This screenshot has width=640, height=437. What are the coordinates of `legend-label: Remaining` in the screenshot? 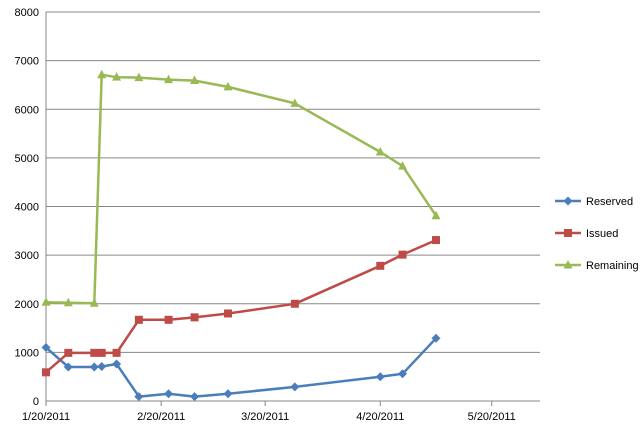 It's located at (612, 266).